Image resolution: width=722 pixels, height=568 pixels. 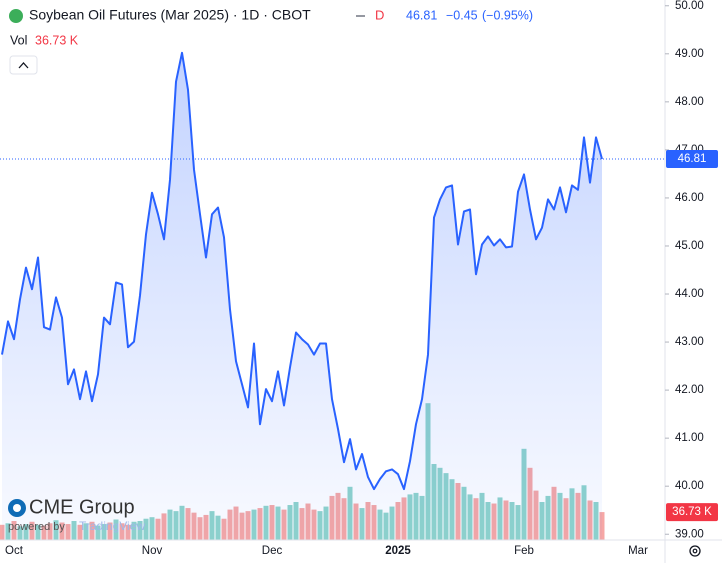 I want to click on powered-by: powered by, so click(x=36, y=527).